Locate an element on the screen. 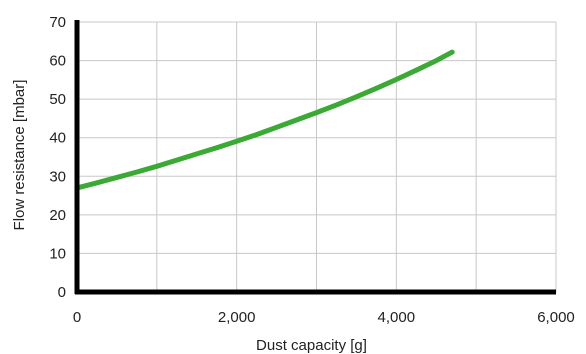  y-tick-label: 20 is located at coordinates (57, 215).